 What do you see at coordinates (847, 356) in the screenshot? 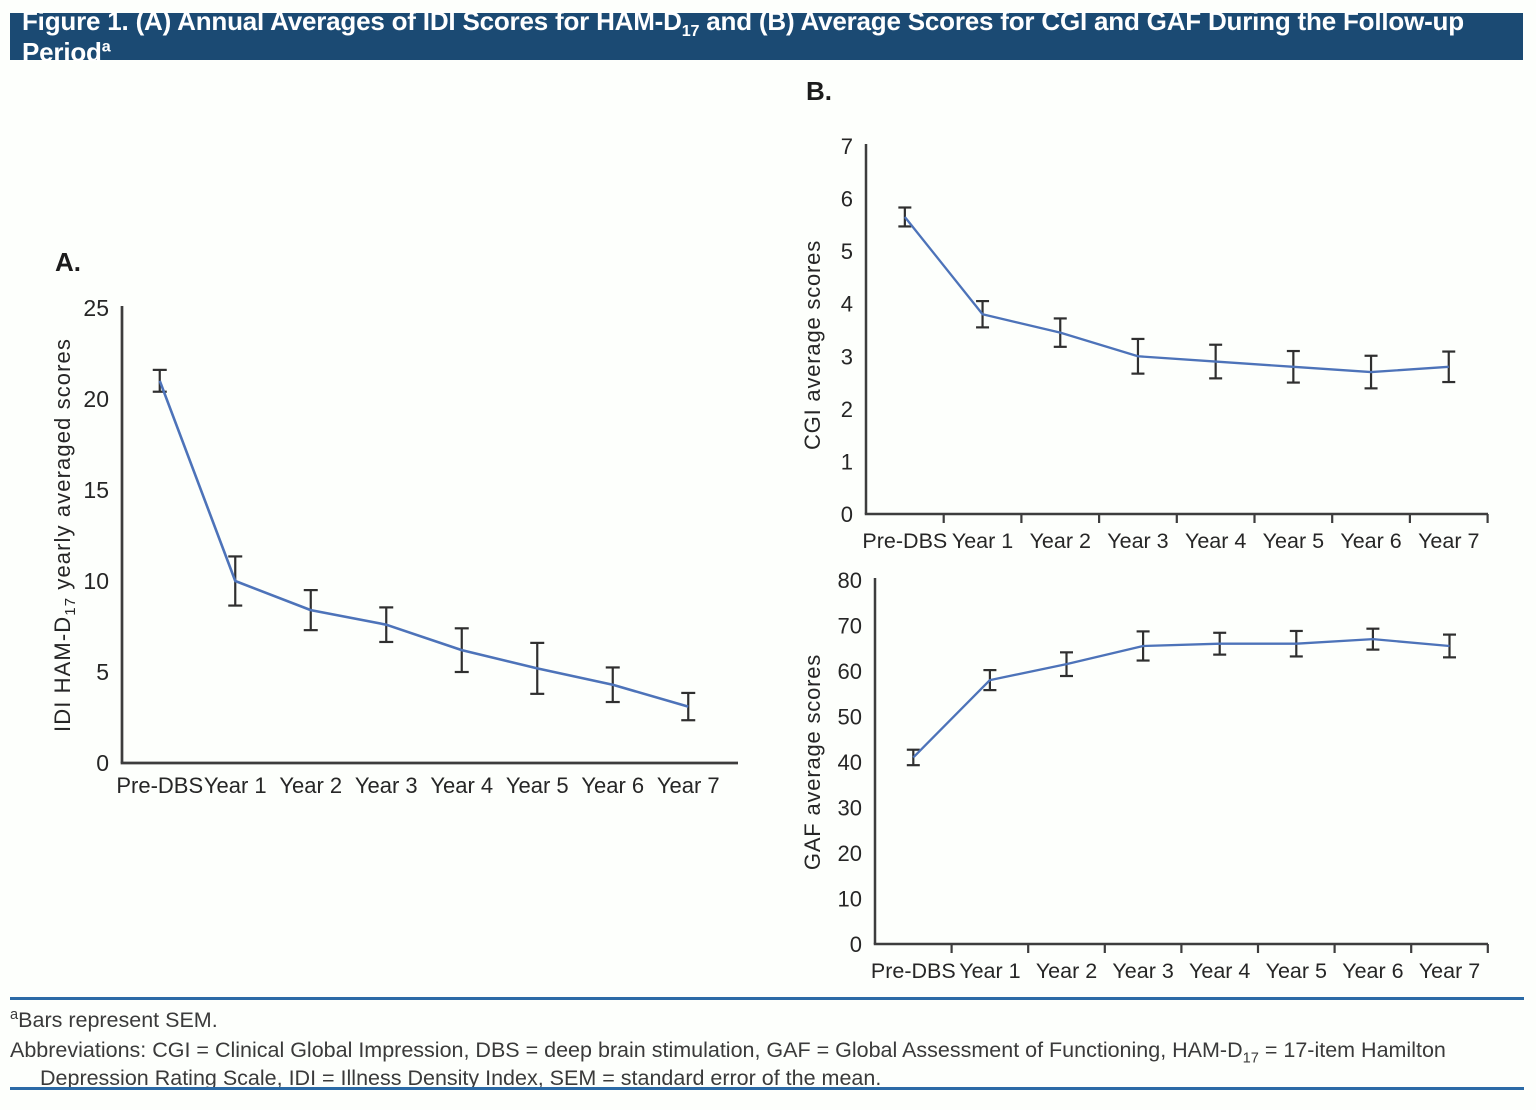
I see `y-tick-label: 3` at bounding box center [847, 356].